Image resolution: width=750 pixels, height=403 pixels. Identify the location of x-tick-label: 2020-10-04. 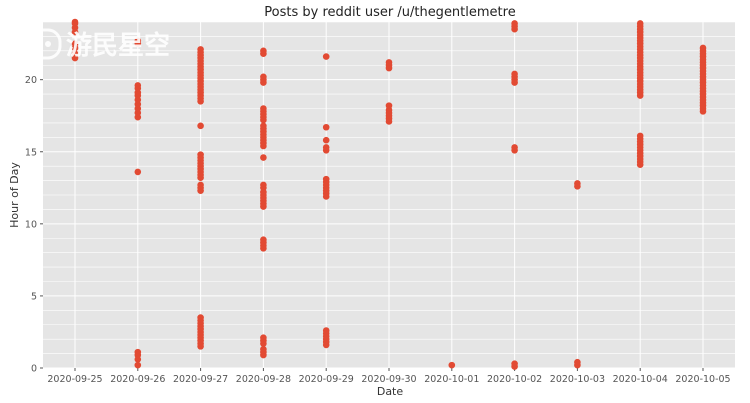
(640, 379).